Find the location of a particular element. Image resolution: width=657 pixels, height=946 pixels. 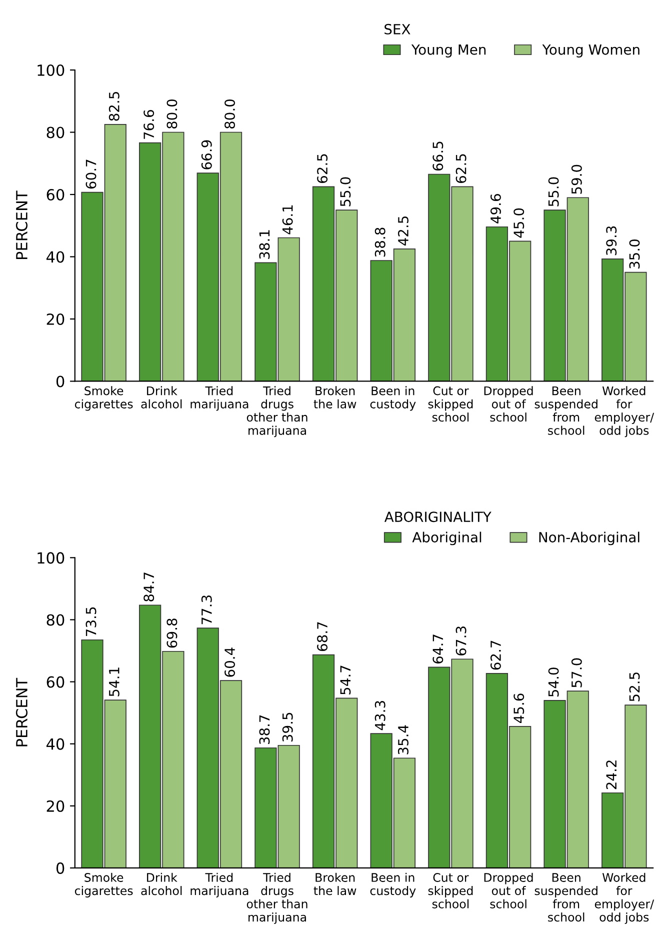

legend-label: Young Women is located at coordinates (591, 51).